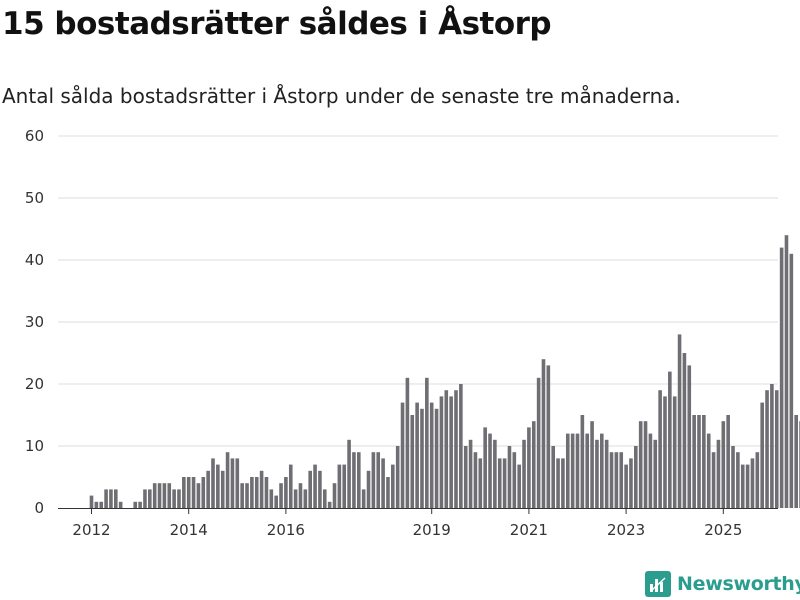 This screenshot has width=800, height=600. I want to click on x-axis: 2012 2014 2016 2019 2021 2023 2025, so click(418, 523).